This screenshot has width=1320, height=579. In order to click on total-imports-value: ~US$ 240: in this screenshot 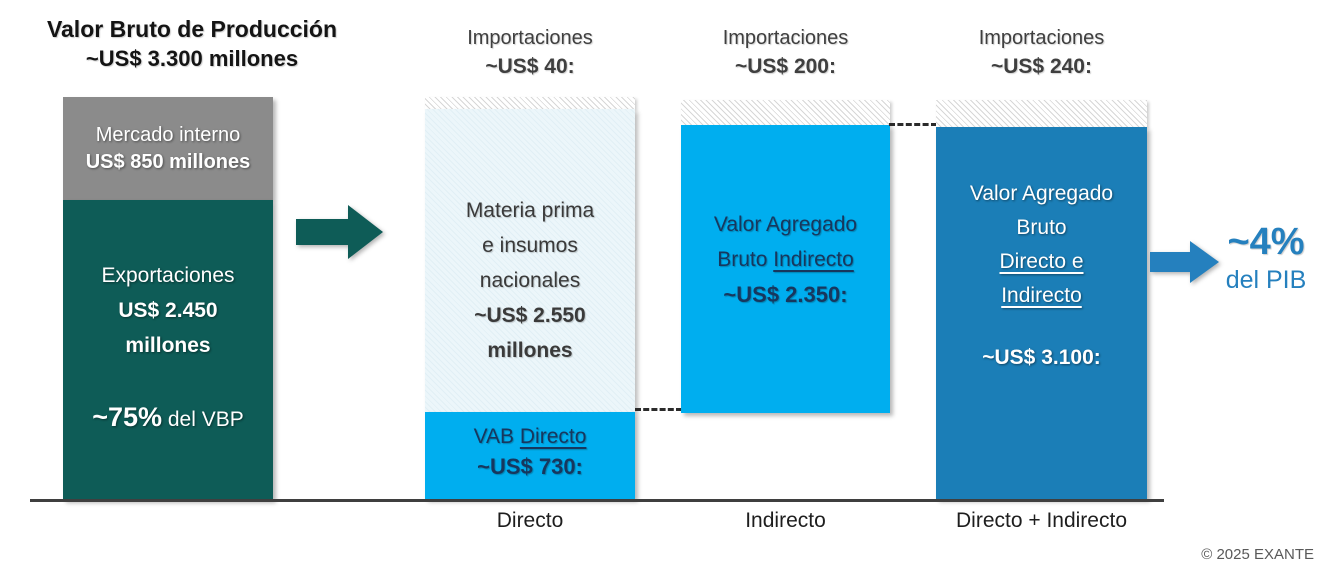, I will do `click(1041, 66)`.